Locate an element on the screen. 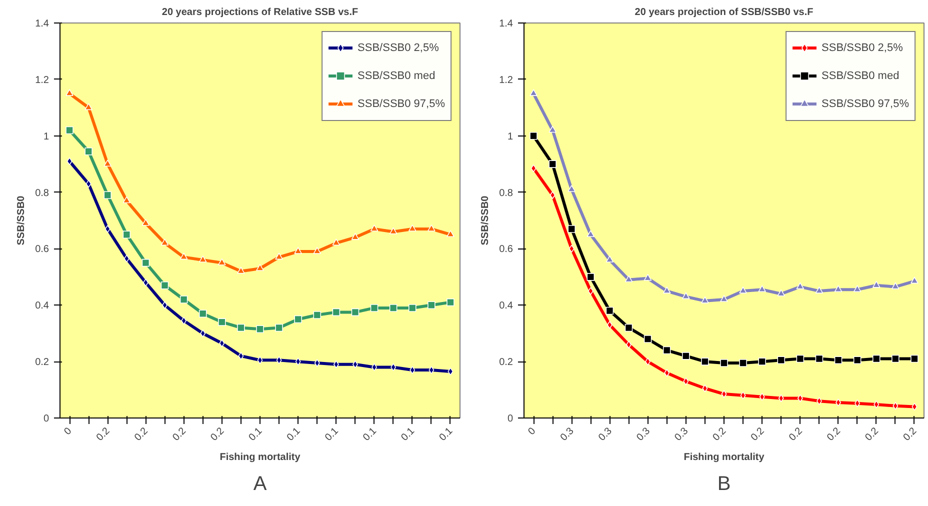 This screenshot has height=506, width=928. text: A is located at coordinates (260, 484).